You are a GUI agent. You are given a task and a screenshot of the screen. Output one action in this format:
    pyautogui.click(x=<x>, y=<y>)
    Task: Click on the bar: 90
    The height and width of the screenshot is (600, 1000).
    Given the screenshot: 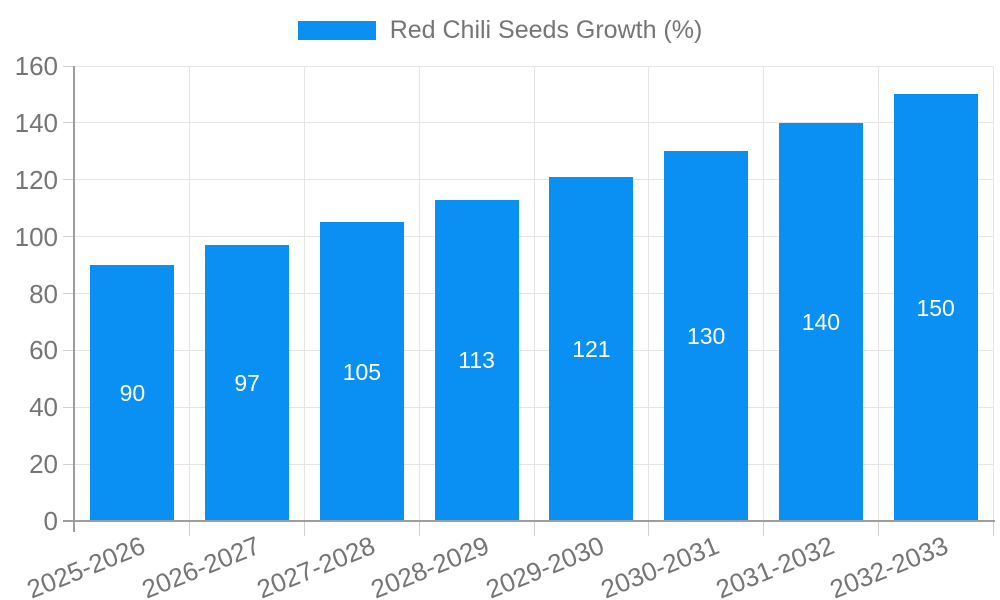 What is the action you would take?
    pyautogui.click(x=132, y=393)
    